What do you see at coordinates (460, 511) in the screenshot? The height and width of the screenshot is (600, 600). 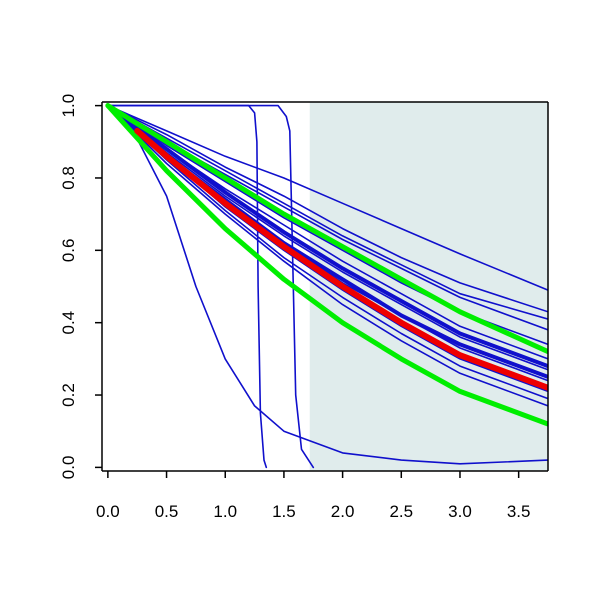 I see `x-tick-label: 3.0` at bounding box center [460, 511].